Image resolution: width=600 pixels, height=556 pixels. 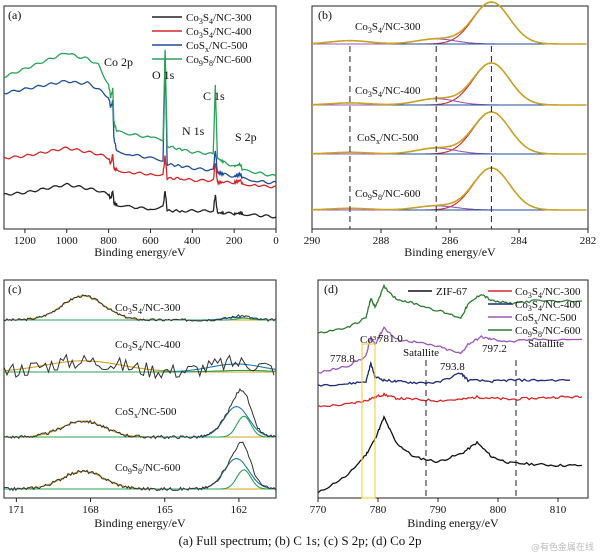 What do you see at coordinates (452, 367) in the screenshot?
I see `annot-7938: 793.8` at bounding box center [452, 367].